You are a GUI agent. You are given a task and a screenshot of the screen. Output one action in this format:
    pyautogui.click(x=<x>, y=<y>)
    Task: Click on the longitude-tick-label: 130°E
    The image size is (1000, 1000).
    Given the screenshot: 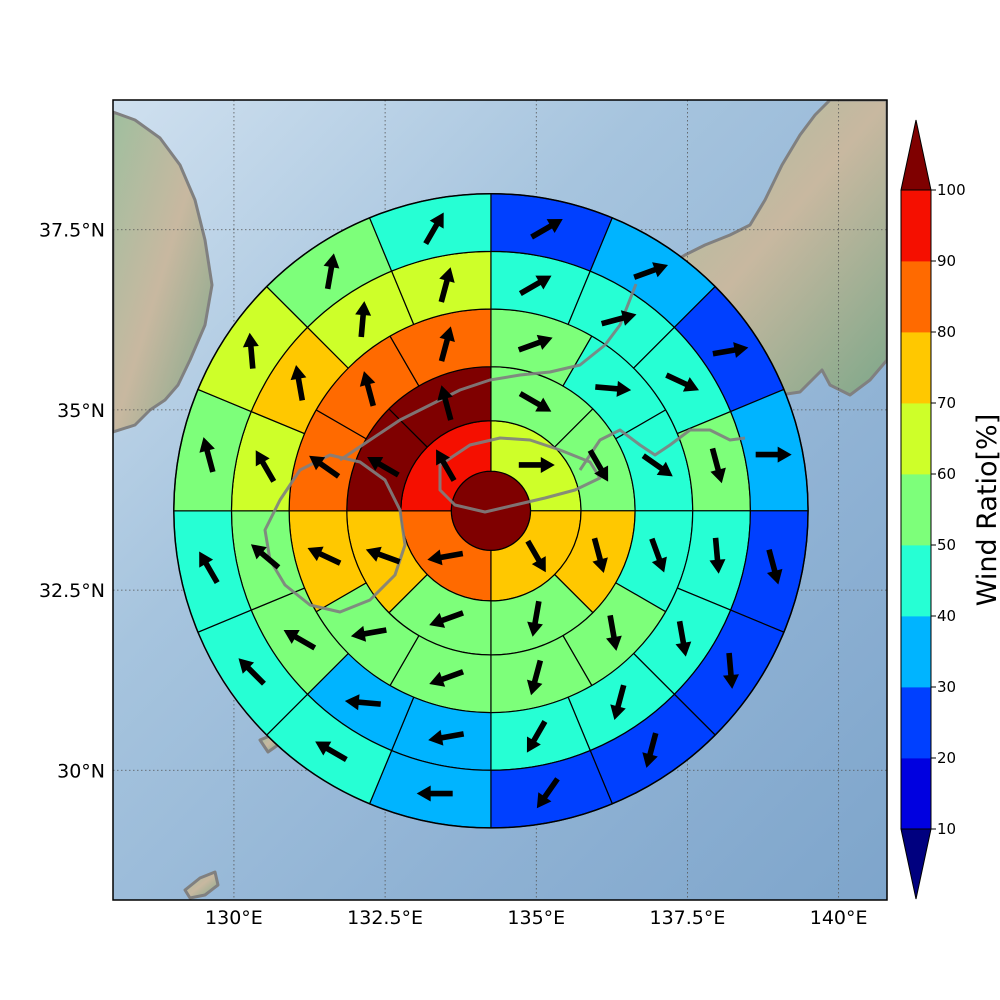 What is the action you would take?
    pyautogui.click(x=234, y=918)
    